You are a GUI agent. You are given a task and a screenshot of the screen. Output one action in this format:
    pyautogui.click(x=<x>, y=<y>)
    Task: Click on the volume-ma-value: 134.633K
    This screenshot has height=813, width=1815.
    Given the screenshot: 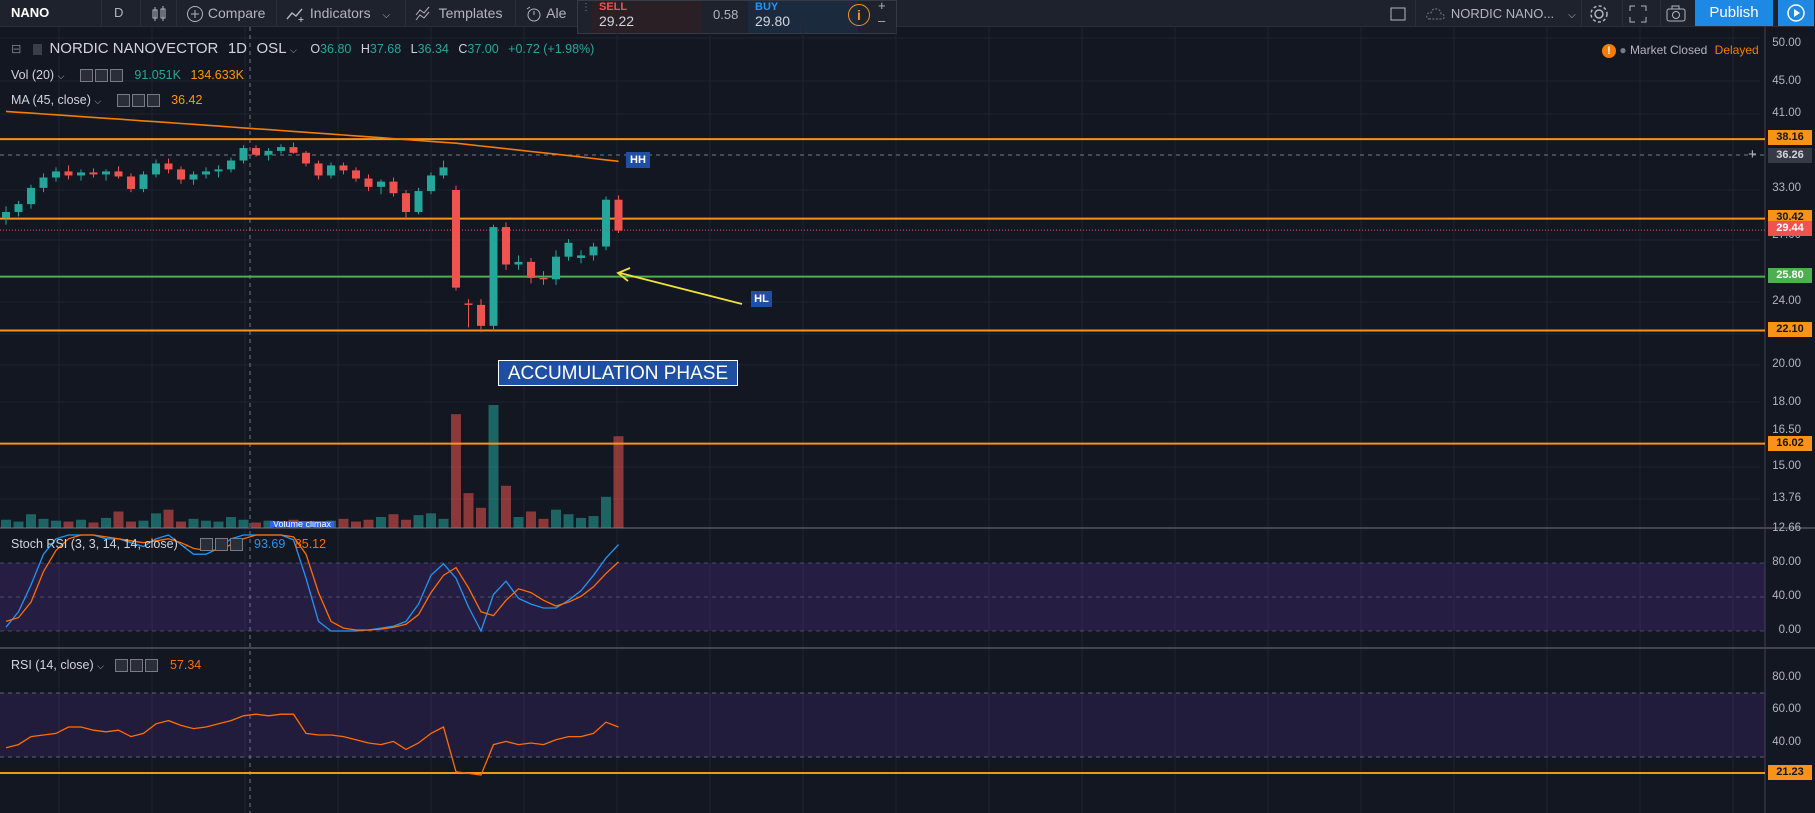 What is the action you would take?
    pyautogui.click(x=217, y=75)
    